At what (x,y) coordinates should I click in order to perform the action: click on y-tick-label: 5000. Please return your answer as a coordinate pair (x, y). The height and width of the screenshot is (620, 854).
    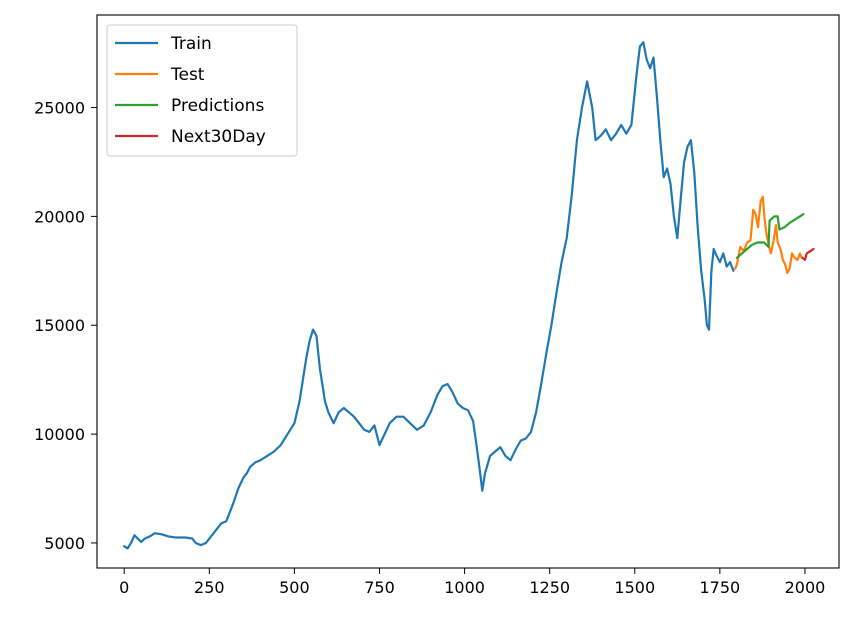
    Looking at the image, I should click on (64, 543).